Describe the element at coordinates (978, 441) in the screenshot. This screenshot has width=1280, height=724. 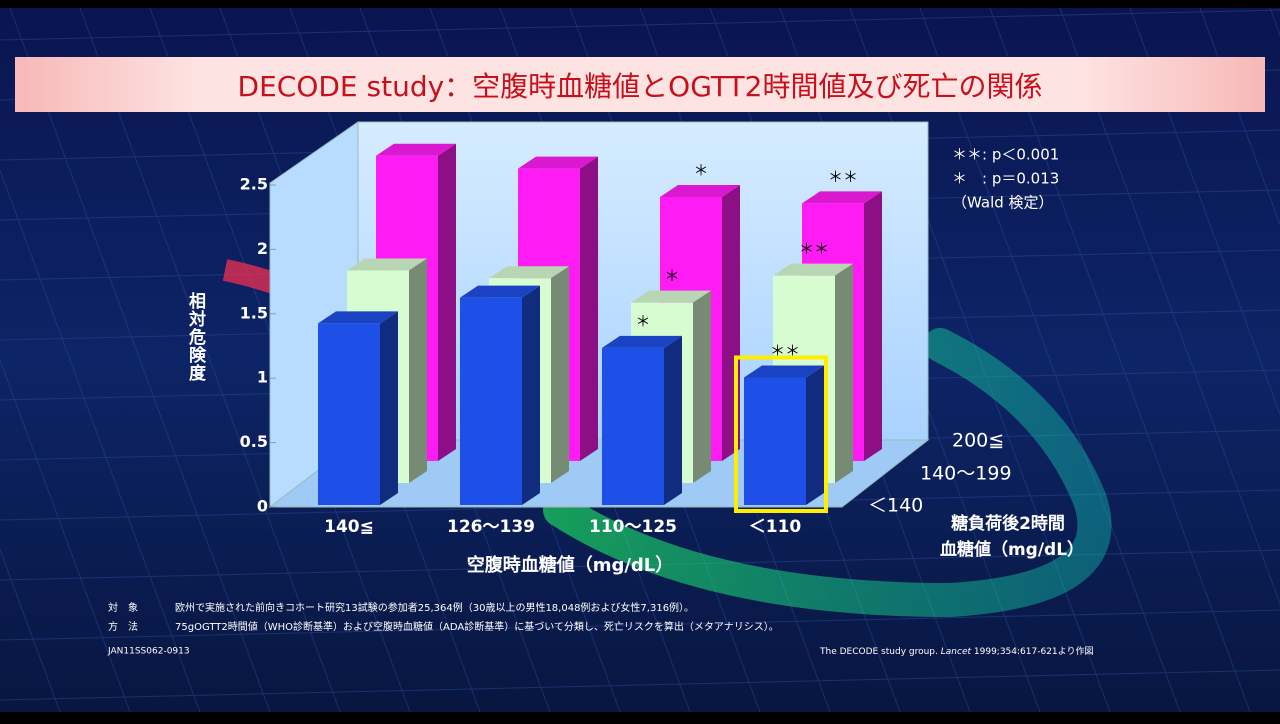
I see `z-tick-label: 200≦` at that location.